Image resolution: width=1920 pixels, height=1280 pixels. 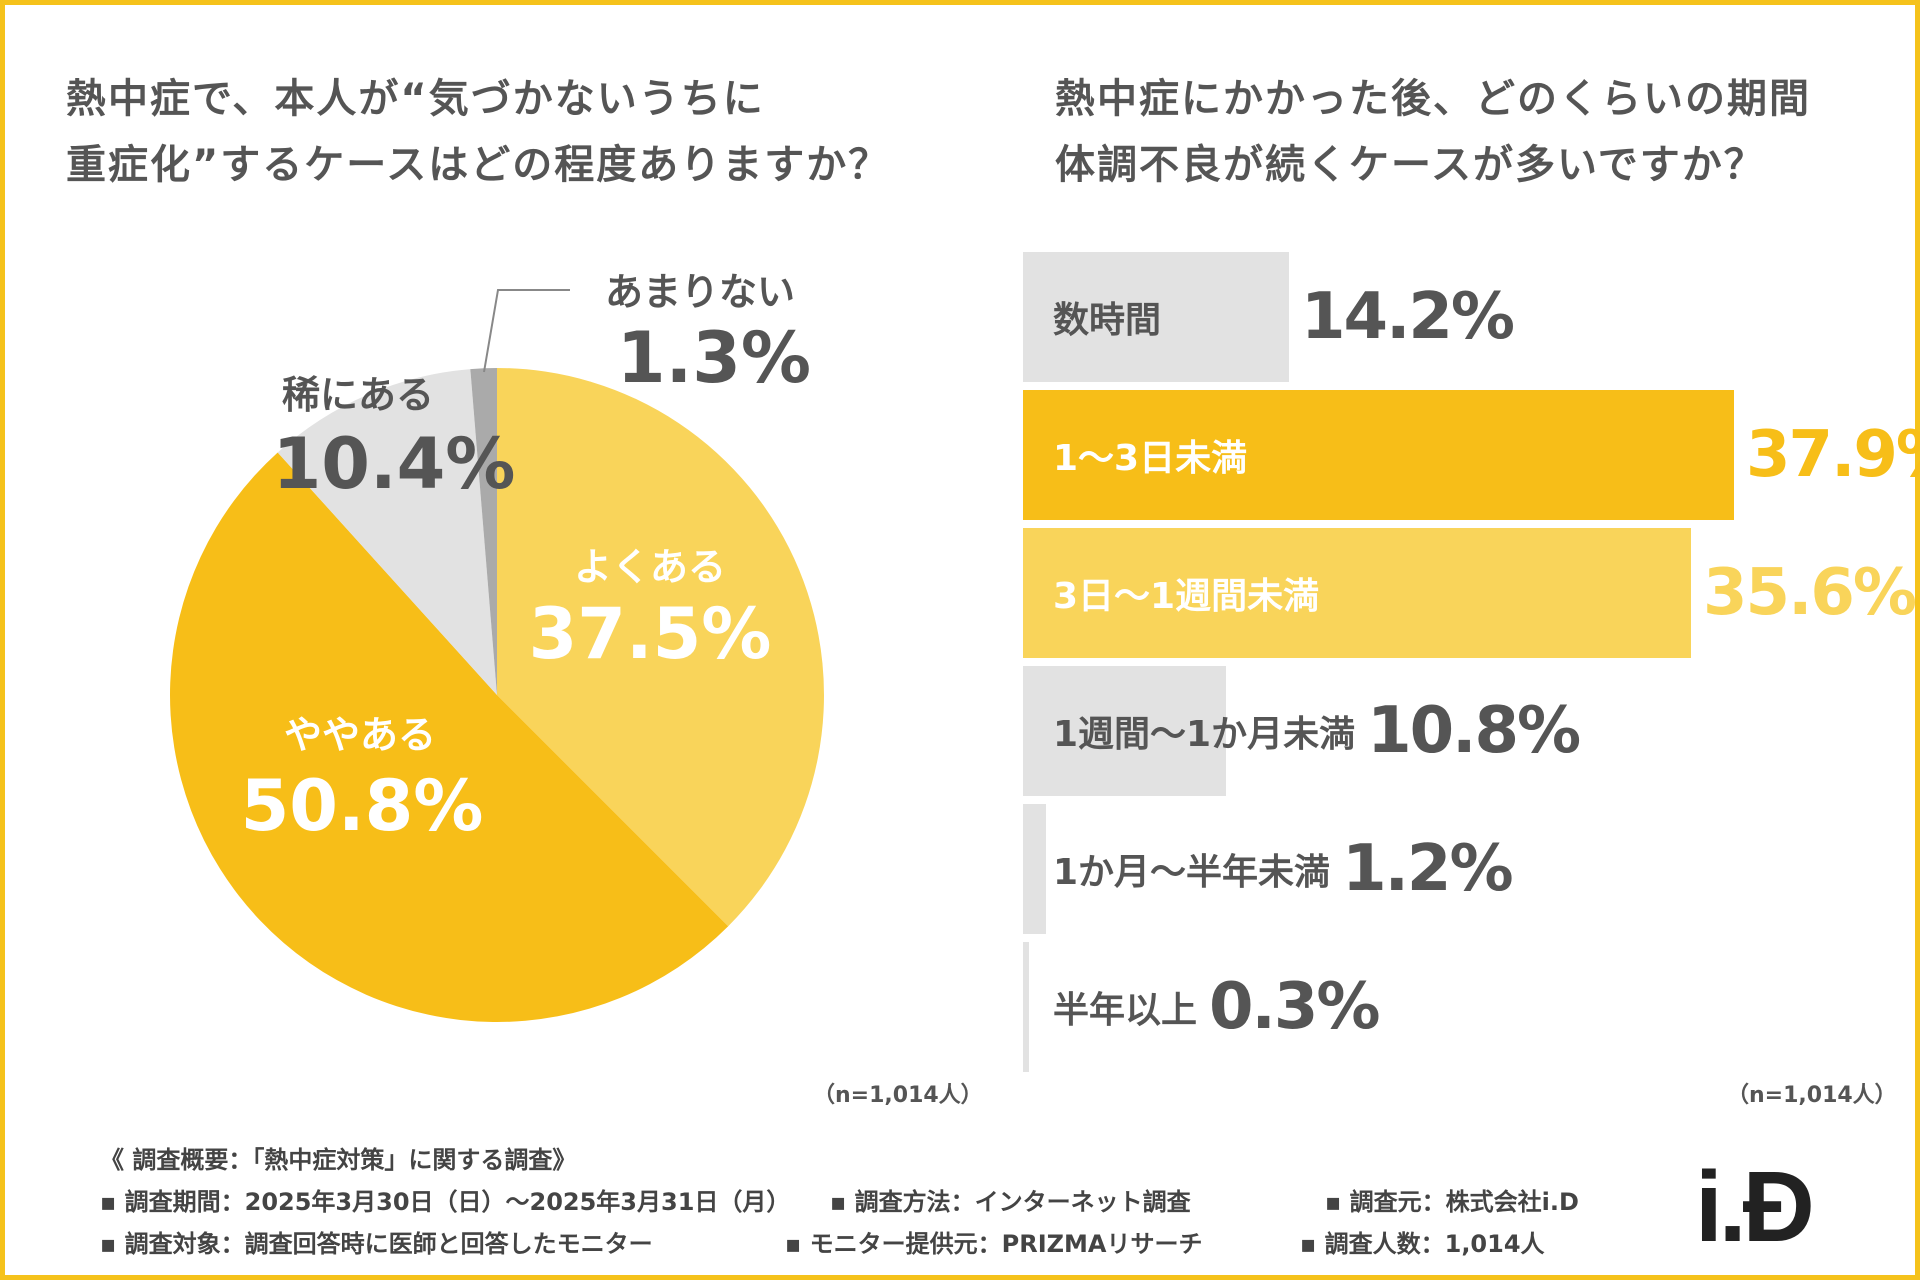 What do you see at coordinates (898, 1095) in the screenshot?
I see `pie-sample-size: （n=1,014人）` at bounding box center [898, 1095].